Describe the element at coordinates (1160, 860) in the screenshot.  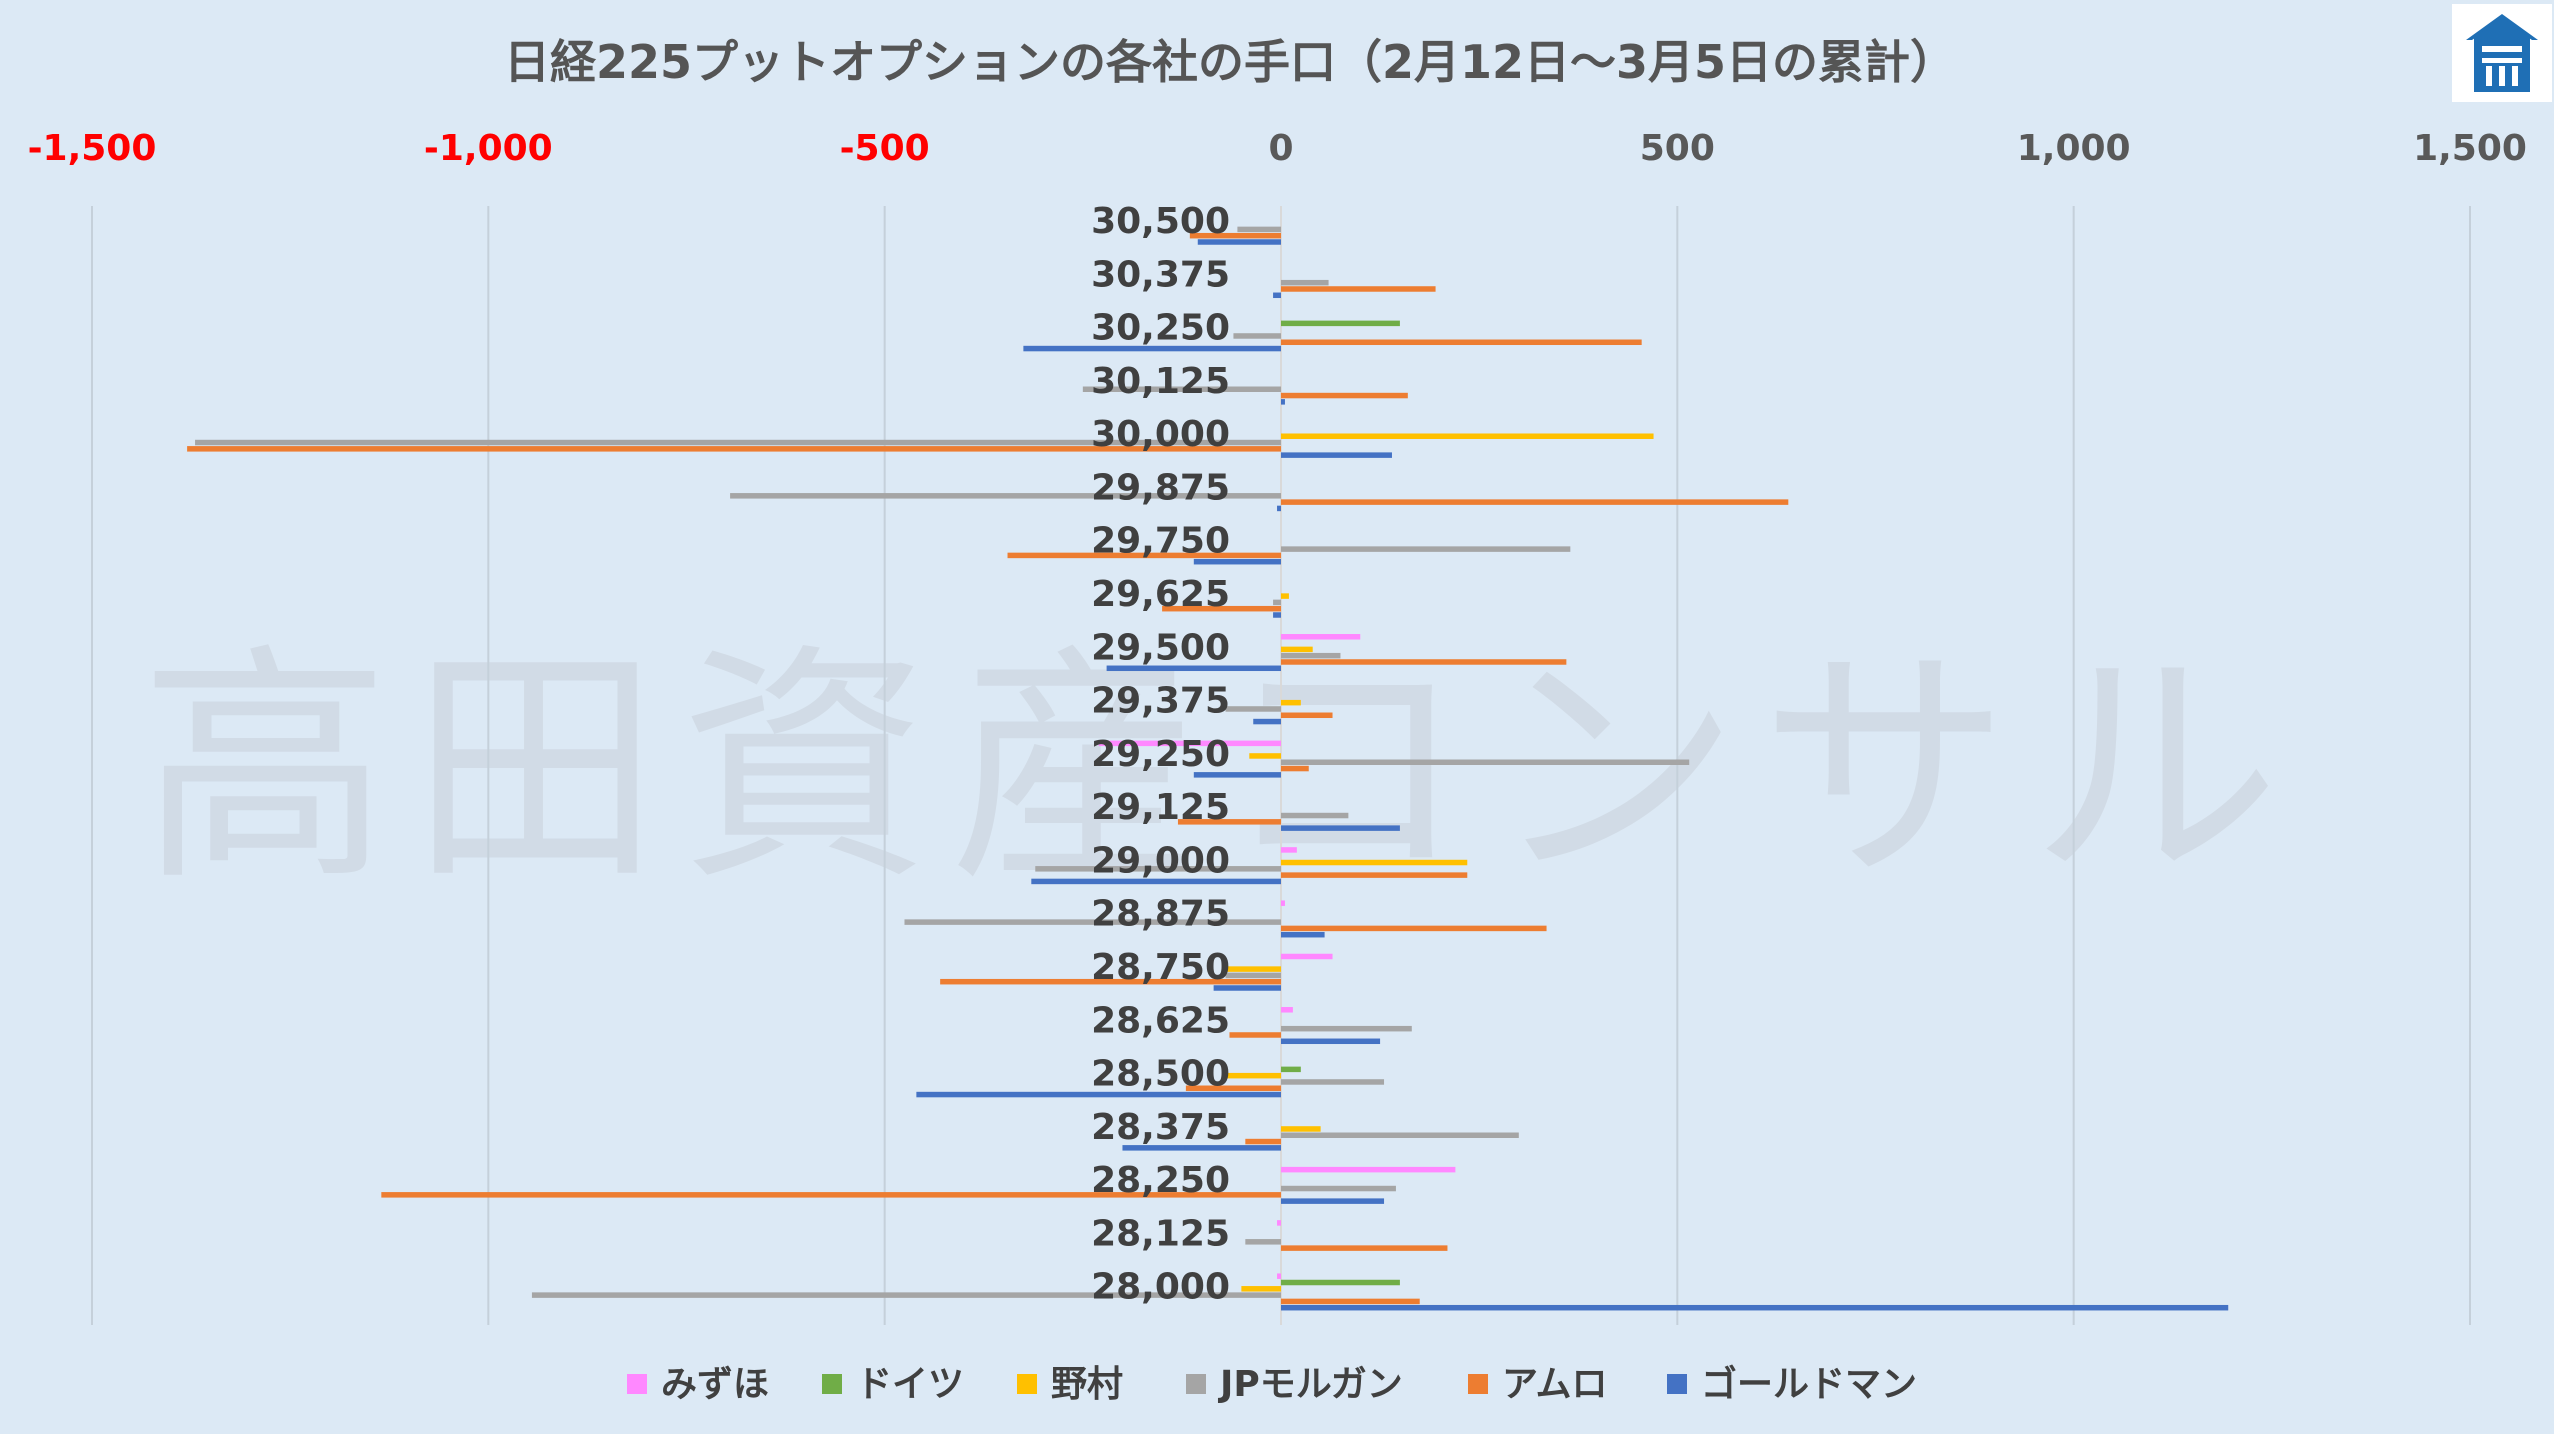
I see `y-tick-label: 29,000` at that location.